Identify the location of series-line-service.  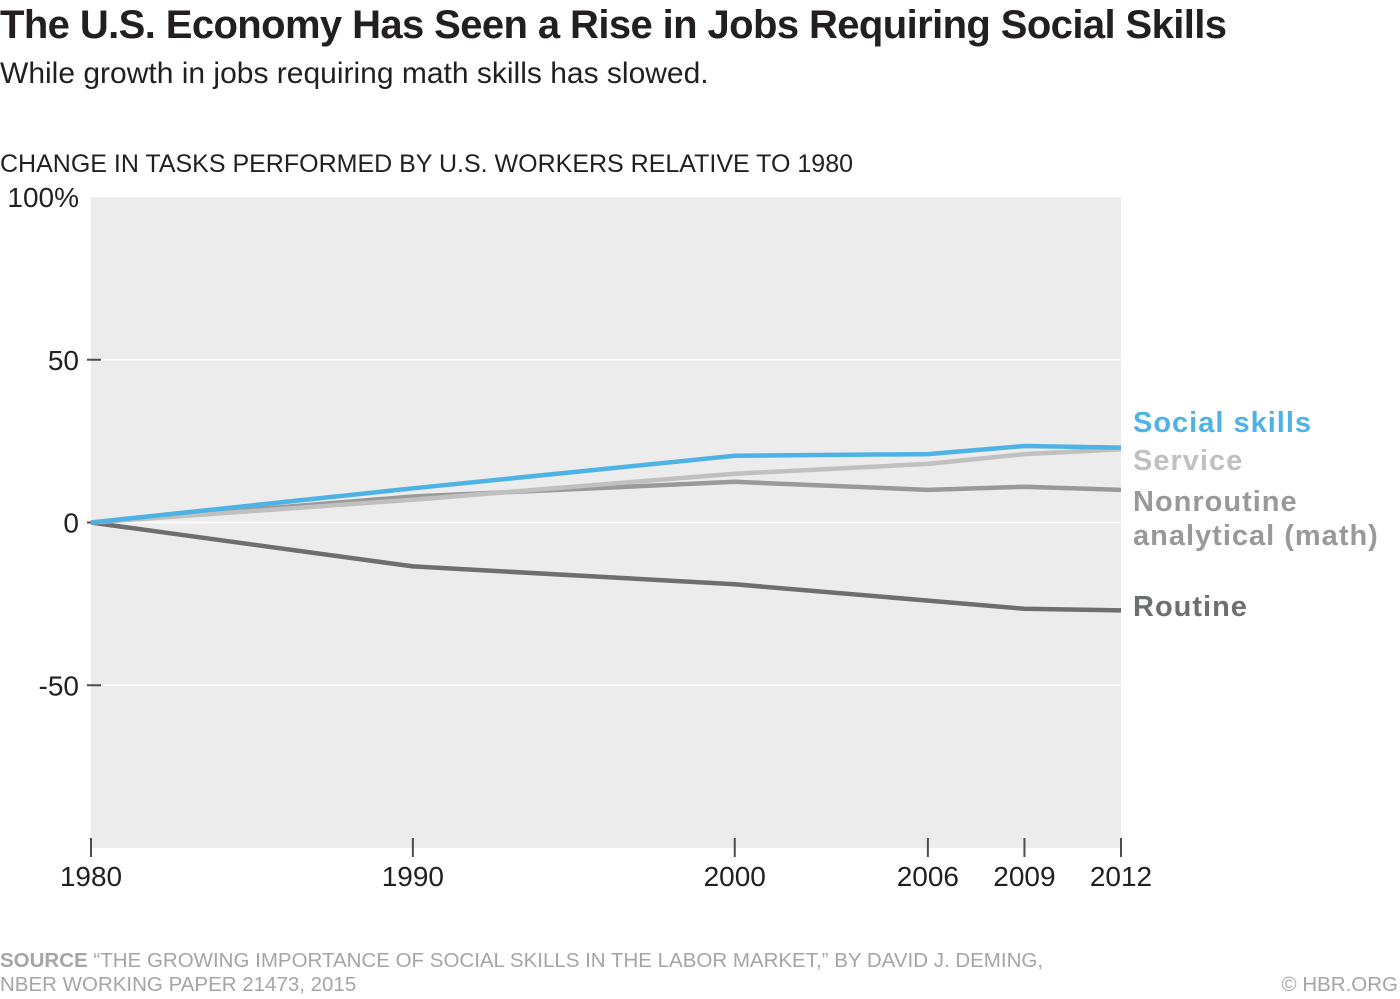
(606, 486).